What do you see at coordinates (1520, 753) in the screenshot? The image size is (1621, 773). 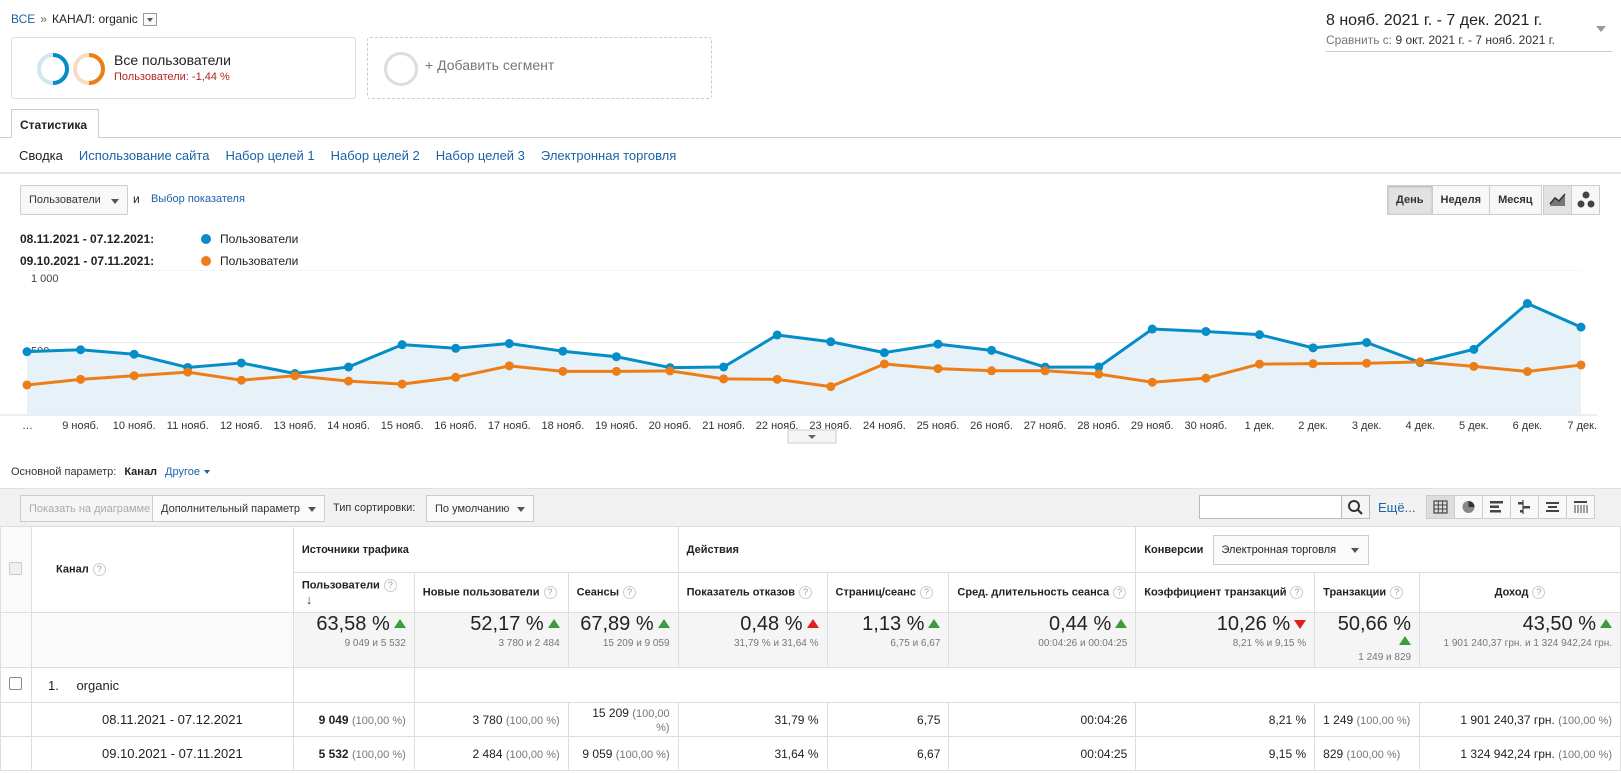 I see `cell-revenue: 1 324 942,24 грн. (100,00 %)` at bounding box center [1520, 753].